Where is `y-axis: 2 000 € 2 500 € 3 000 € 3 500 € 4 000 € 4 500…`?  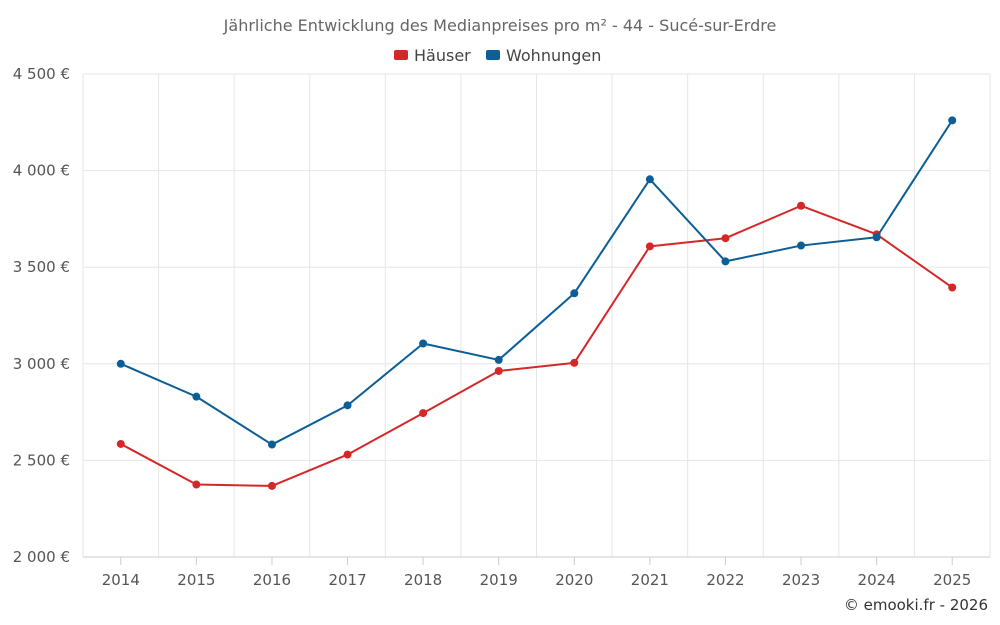 y-axis: 2 000 € 2 500 € 3 000 € 3 500 € 4 000 € 4 500… is located at coordinates (41, 315).